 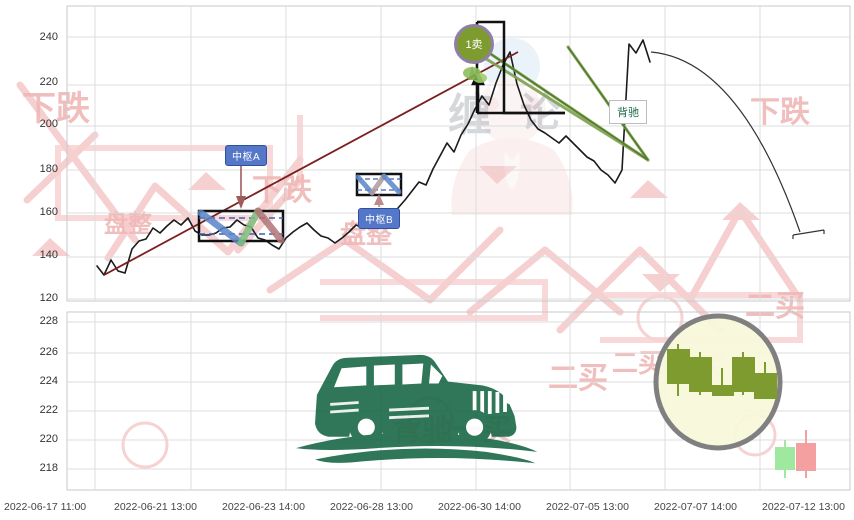 I want to click on y-tick-bot-222: 222, so click(x=48, y=410).